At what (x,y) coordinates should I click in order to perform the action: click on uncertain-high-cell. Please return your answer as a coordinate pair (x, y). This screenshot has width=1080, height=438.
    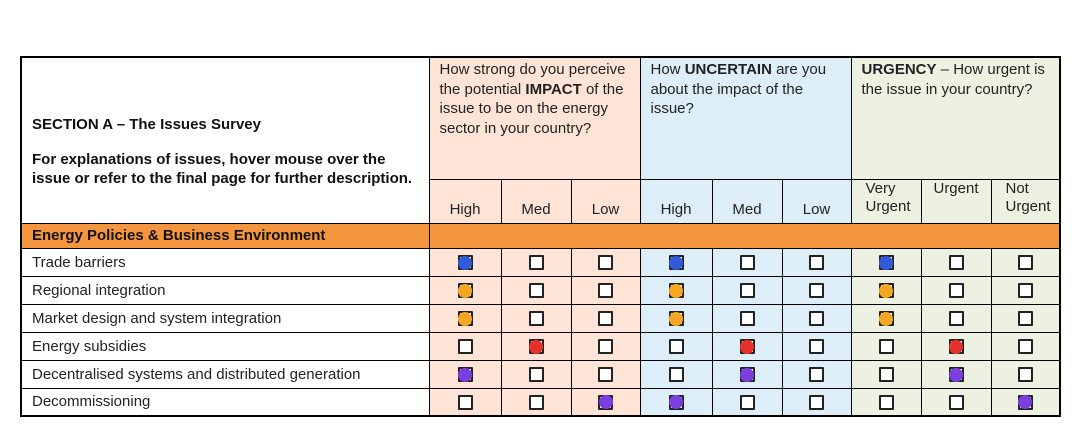
    Looking at the image, I should click on (676, 402).